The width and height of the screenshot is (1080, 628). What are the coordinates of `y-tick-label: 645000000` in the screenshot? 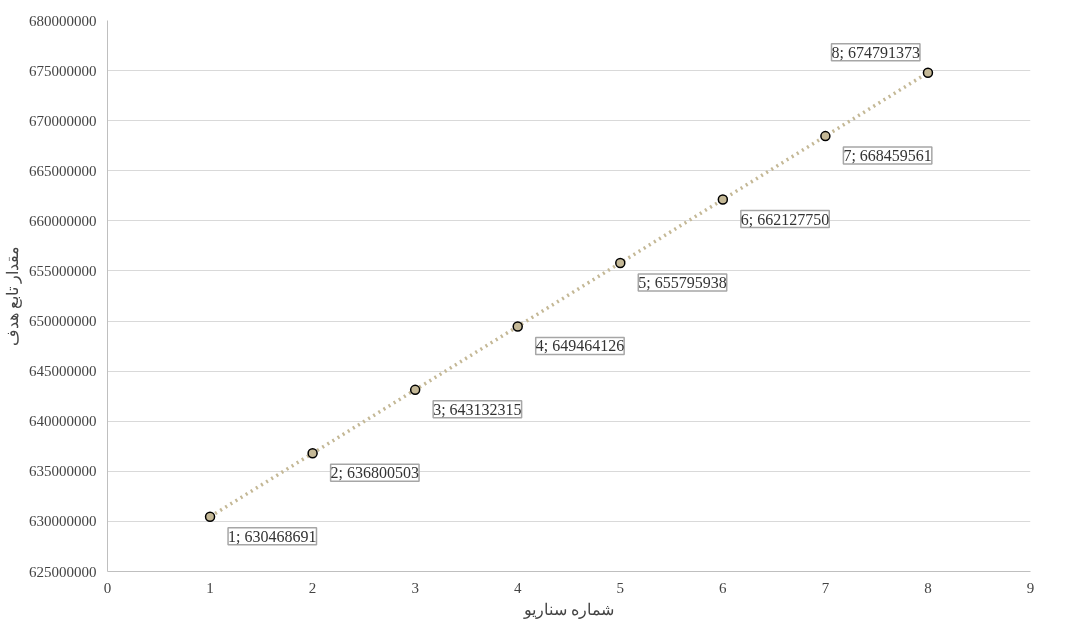 It's located at (63, 371).